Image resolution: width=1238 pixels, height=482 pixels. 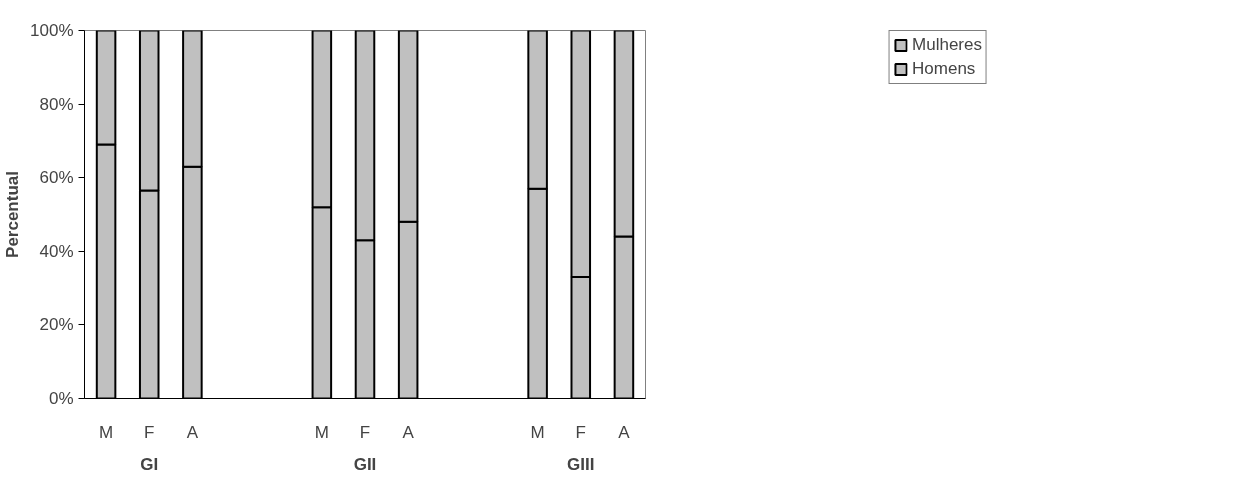 What do you see at coordinates (56, 178) in the screenshot?
I see `y-tick-label: 60%` at bounding box center [56, 178].